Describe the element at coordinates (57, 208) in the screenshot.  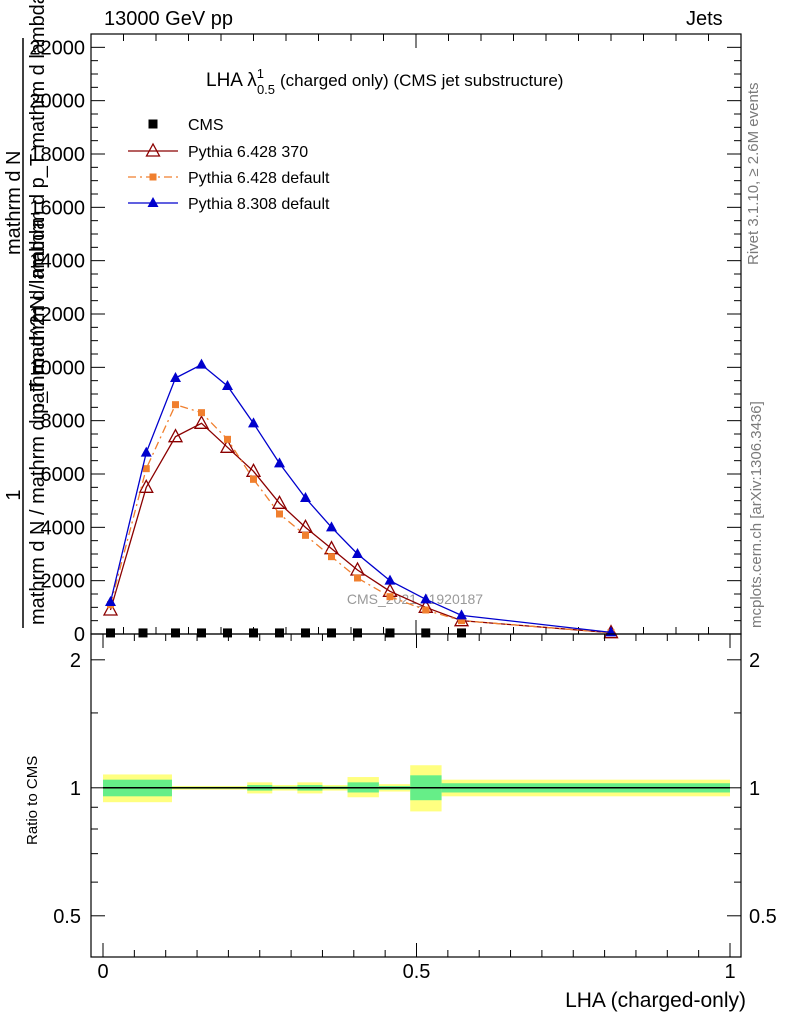
I see `main-ytick-label: 16000` at that location.